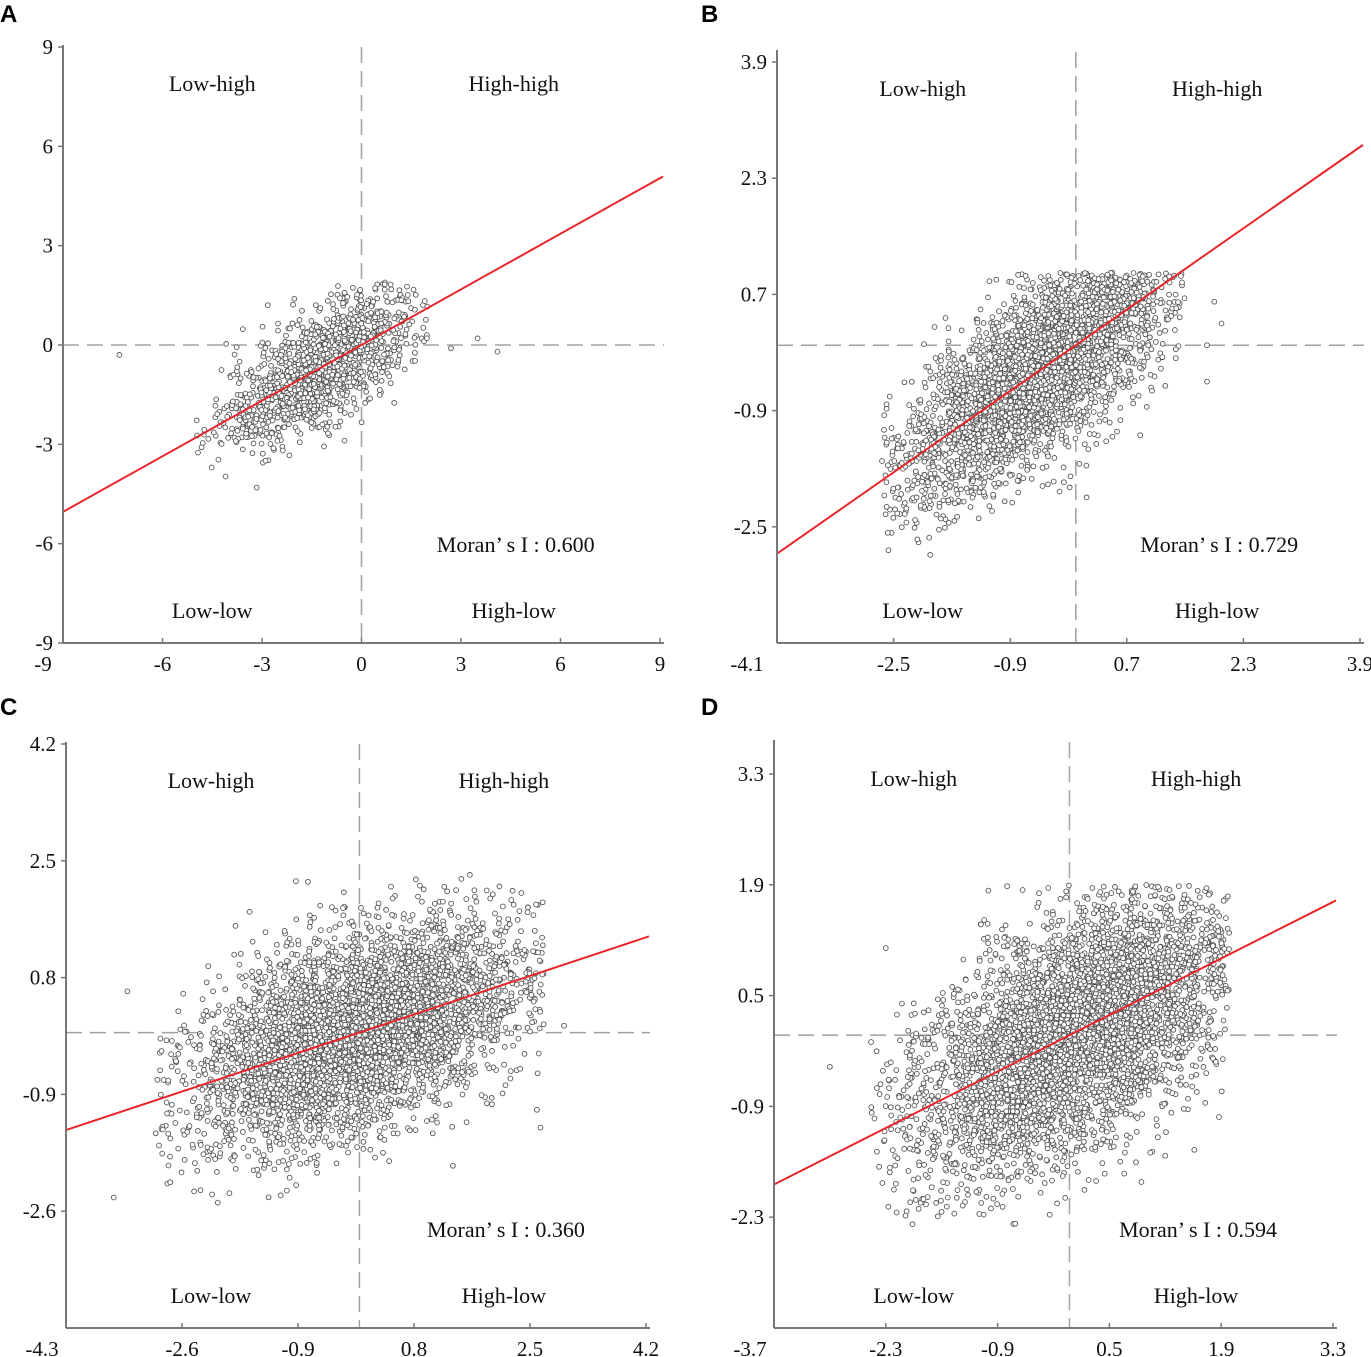 Image resolution: width=1371 pixels, height=1357 pixels. Describe the element at coordinates (754, 178) in the screenshot. I see `y-tick-label: 2.3` at that location.